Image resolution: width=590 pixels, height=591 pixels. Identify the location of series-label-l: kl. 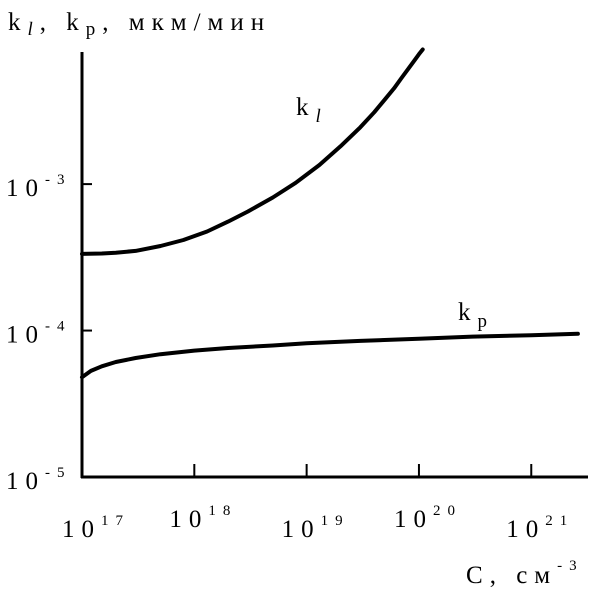
(312, 110).